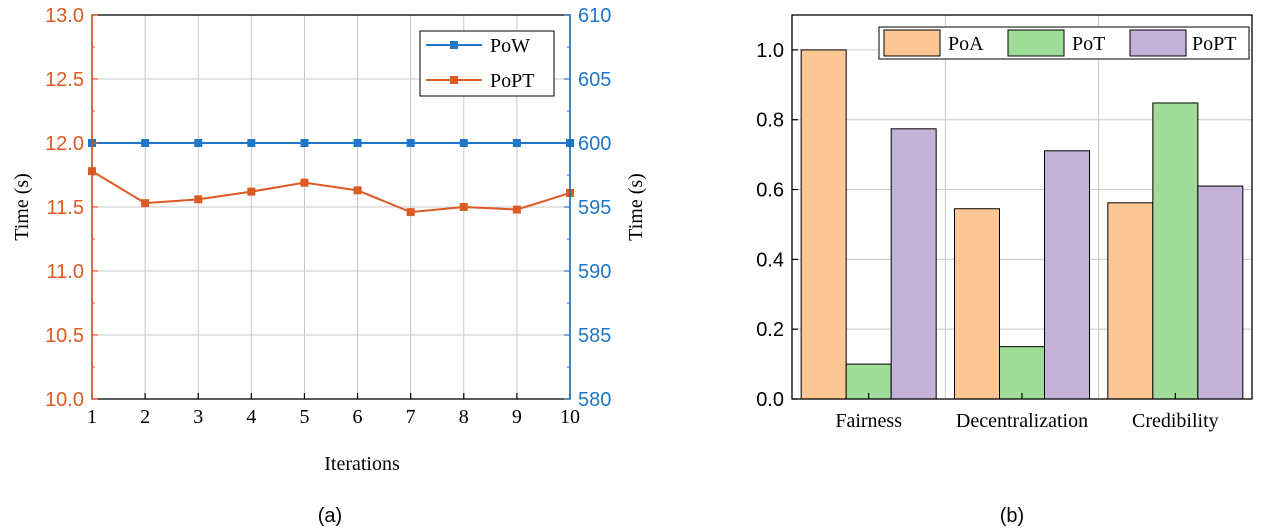  I want to click on panel-a-x-tick-label: 8, so click(464, 417).